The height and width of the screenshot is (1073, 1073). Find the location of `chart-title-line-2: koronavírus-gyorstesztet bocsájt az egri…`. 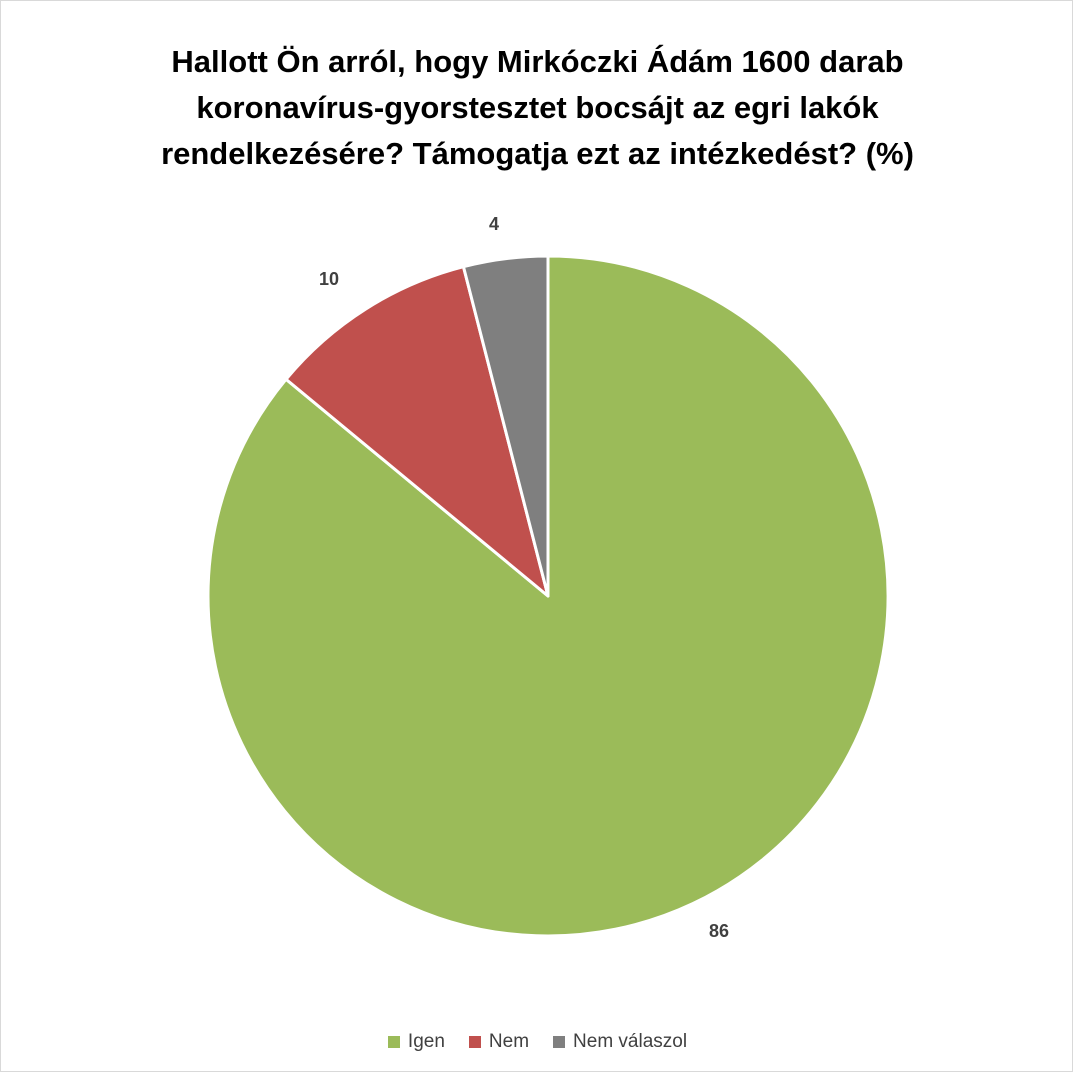

chart-title-line-2: koronavírus-gyorstesztet bocsájt az egri… is located at coordinates (537, 107).